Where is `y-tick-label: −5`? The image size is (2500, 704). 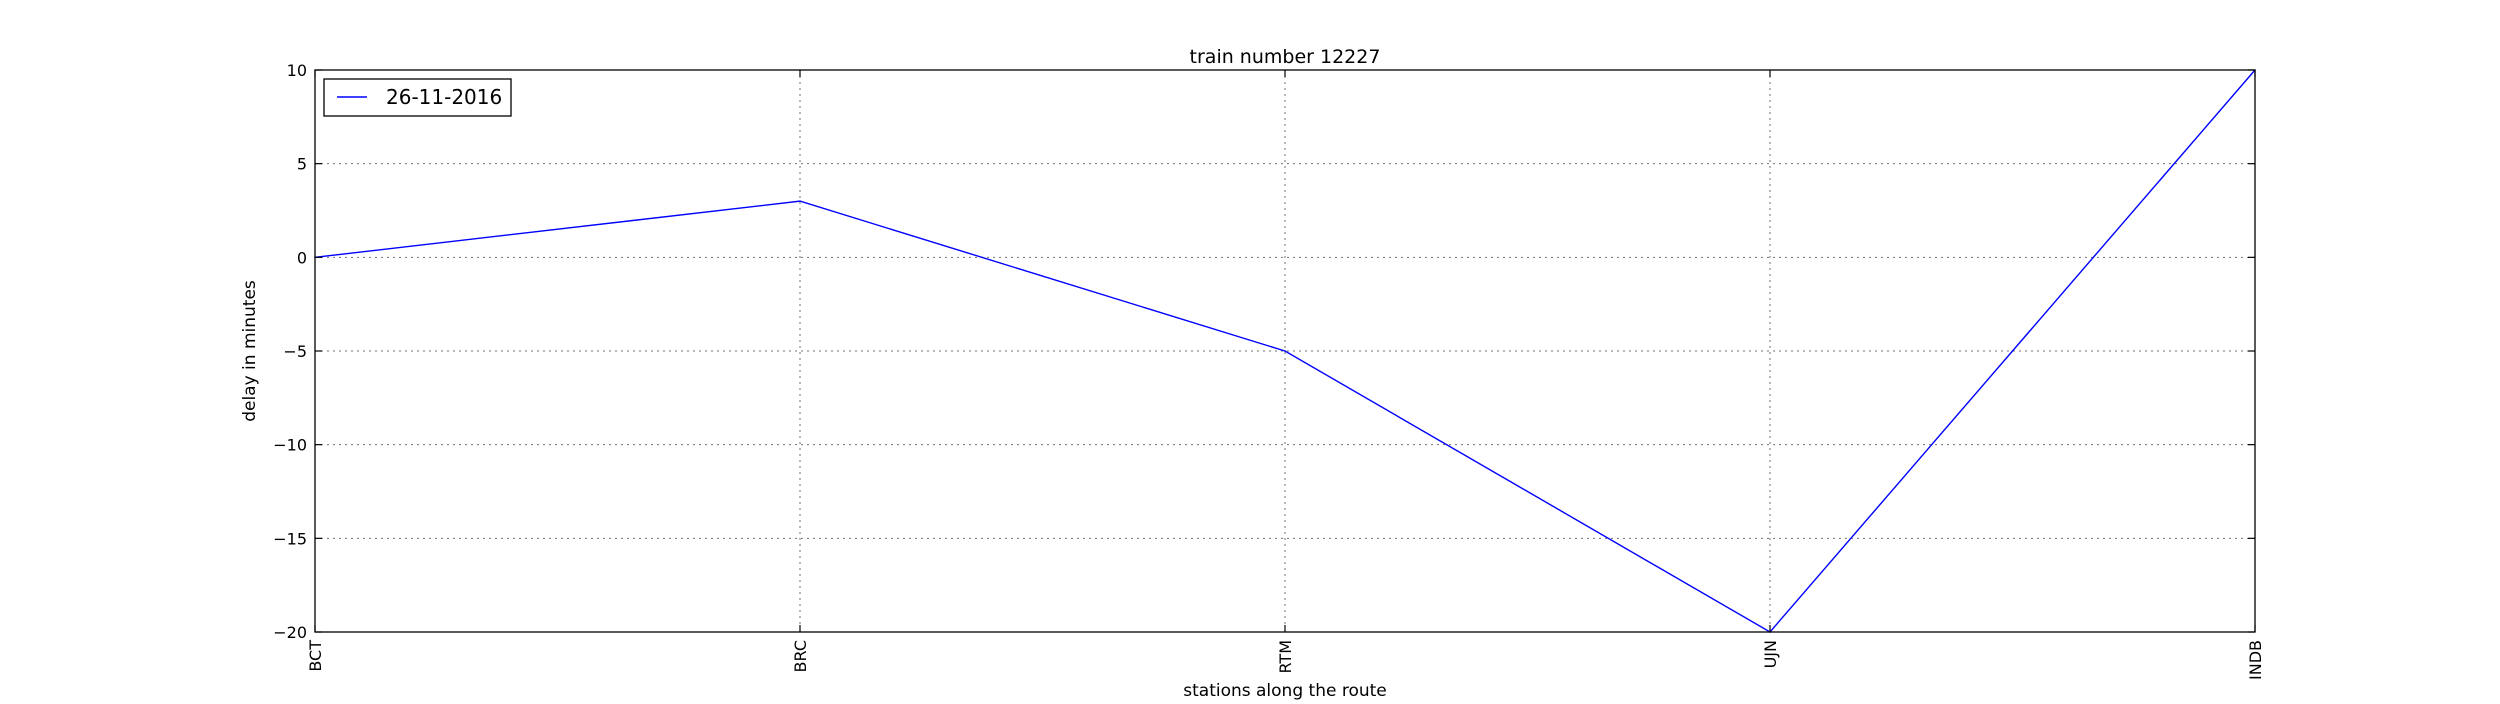
y-tick-label: −5 is located at coordinates (295, 351).